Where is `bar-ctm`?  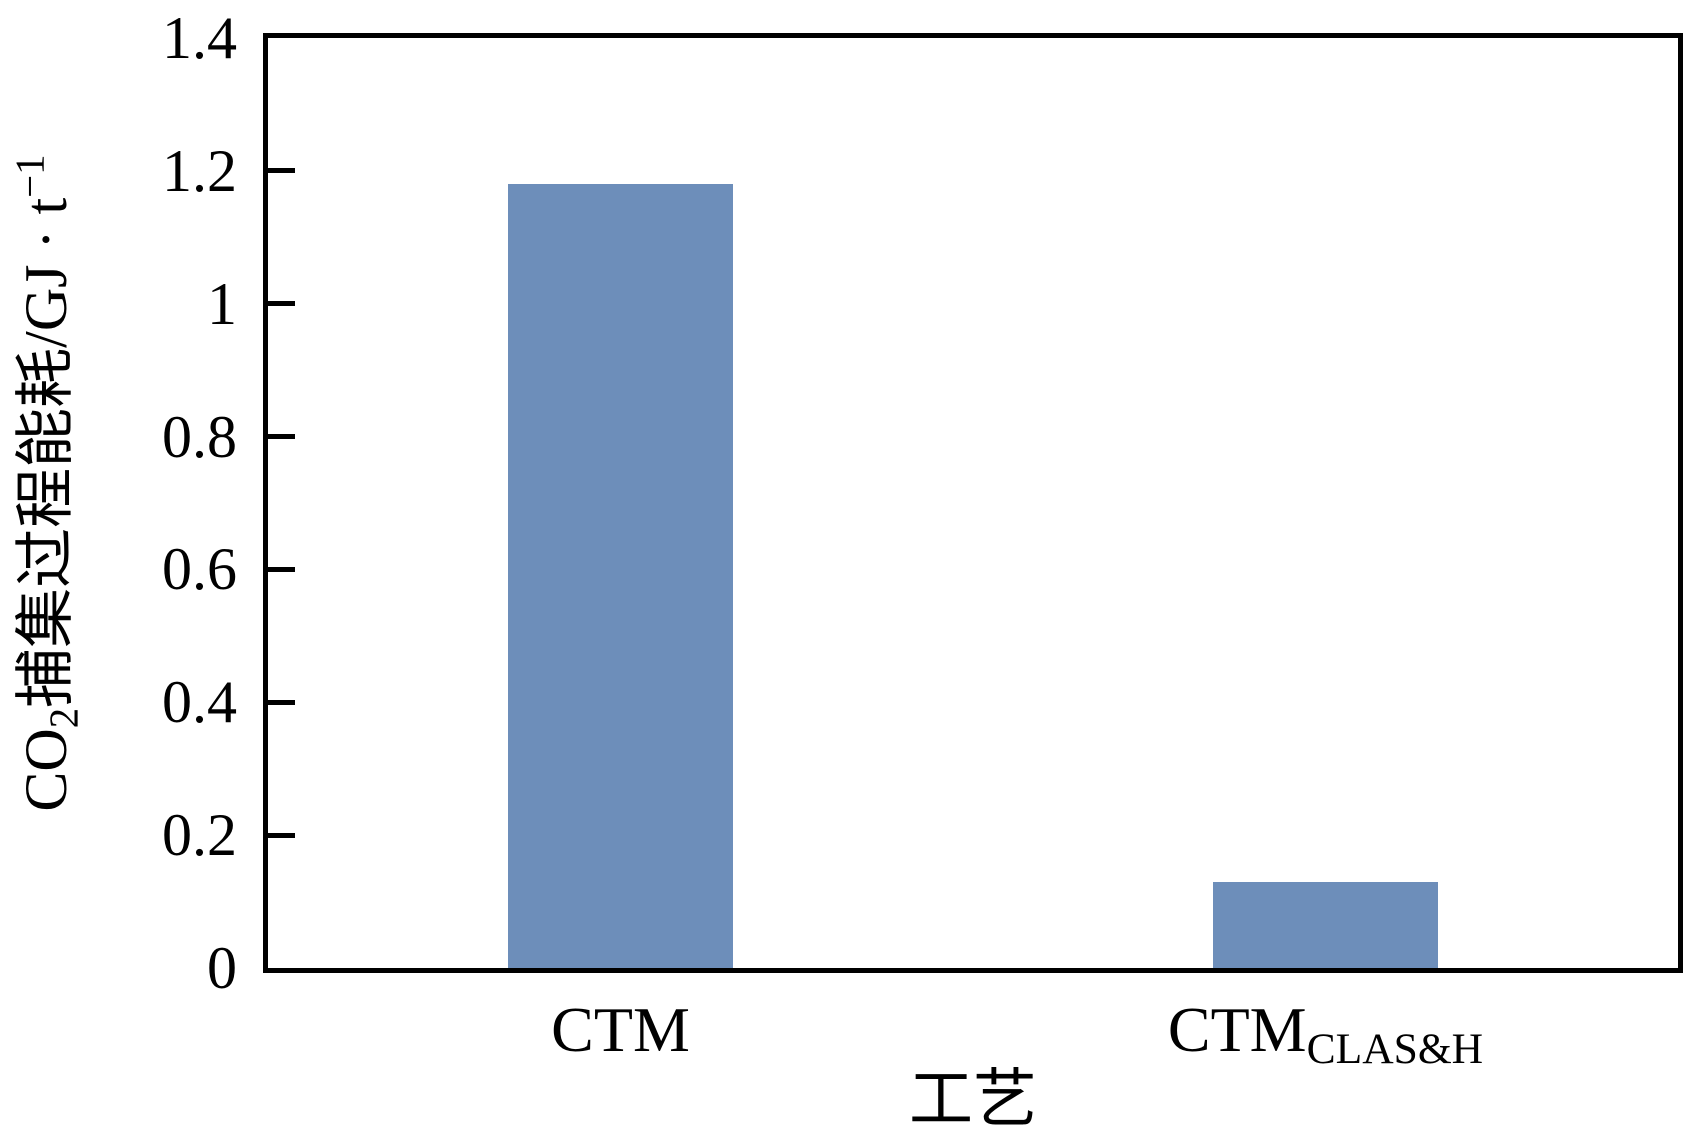 bar-ctm is located at coordinates (620, 576).